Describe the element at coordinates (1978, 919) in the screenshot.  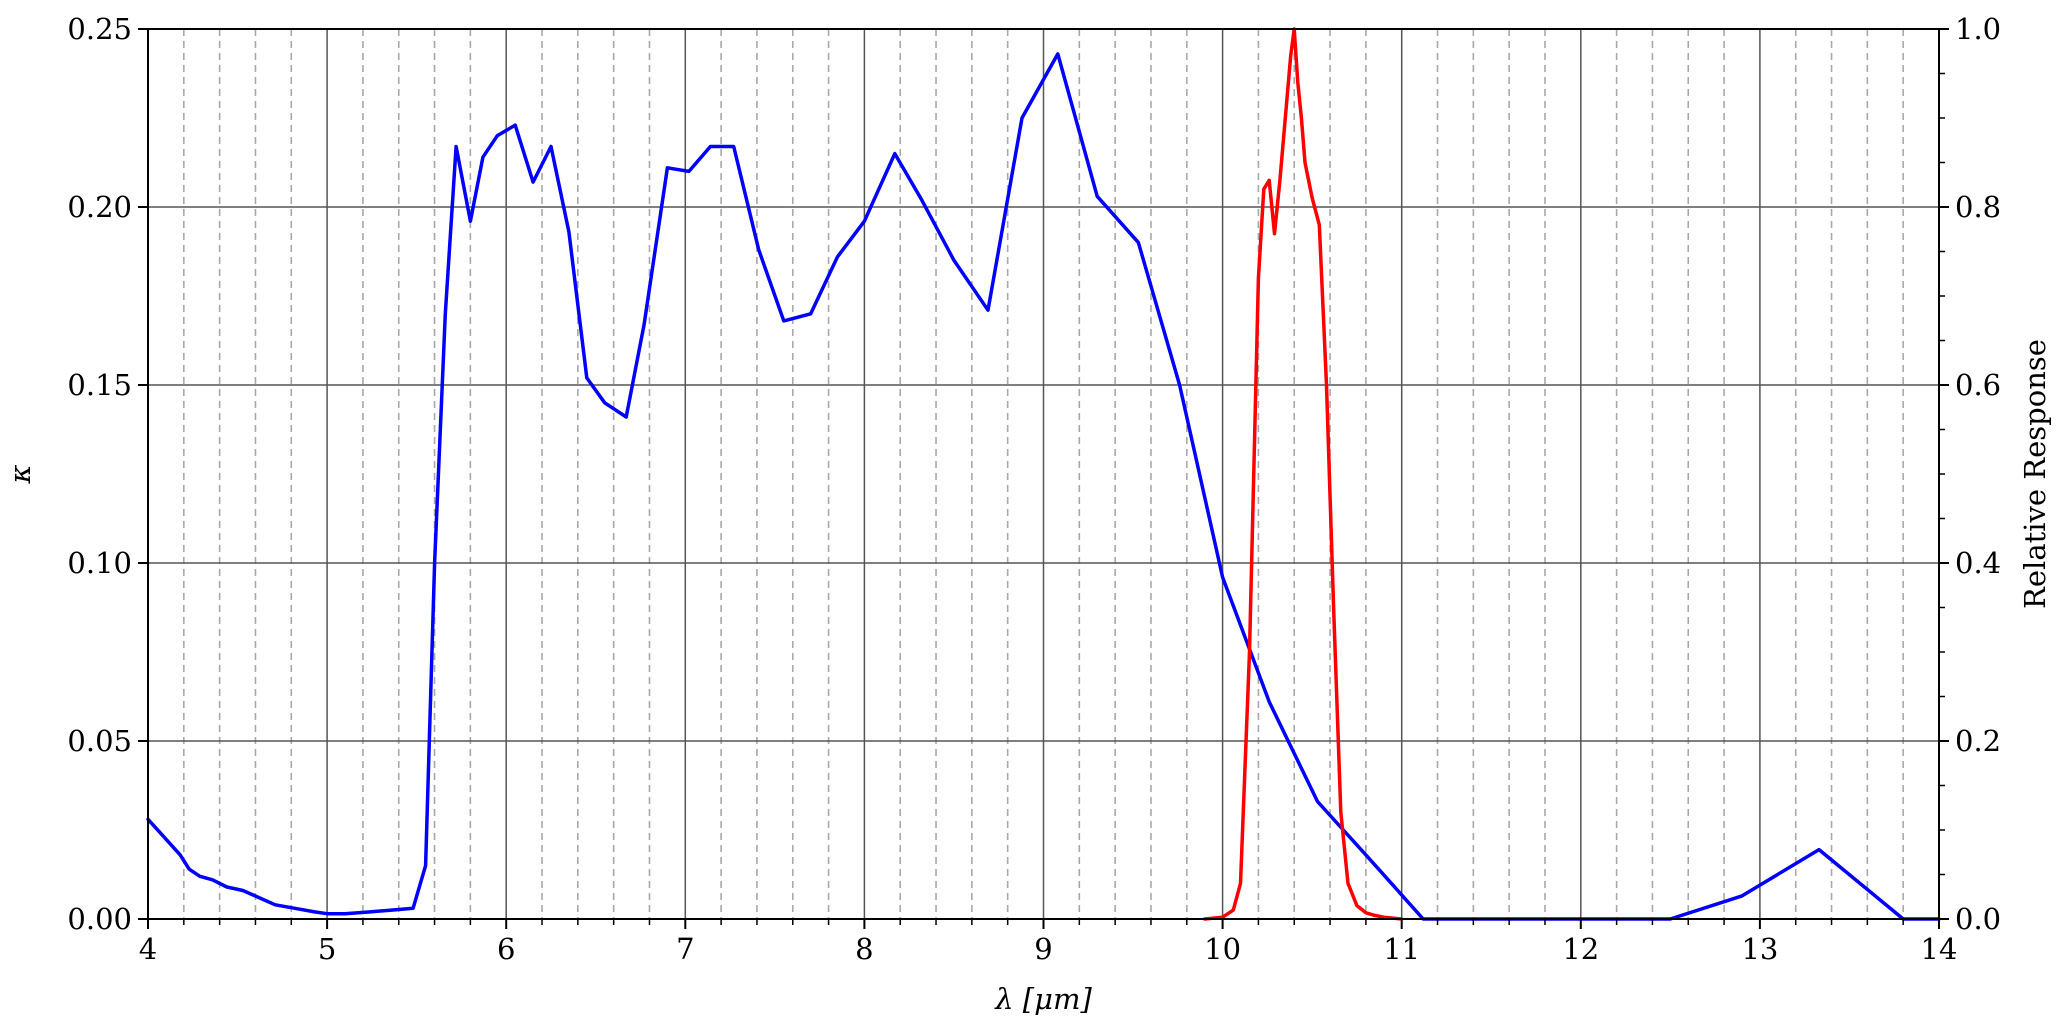
I see `y-right-tick-label: 0.0` at that location.